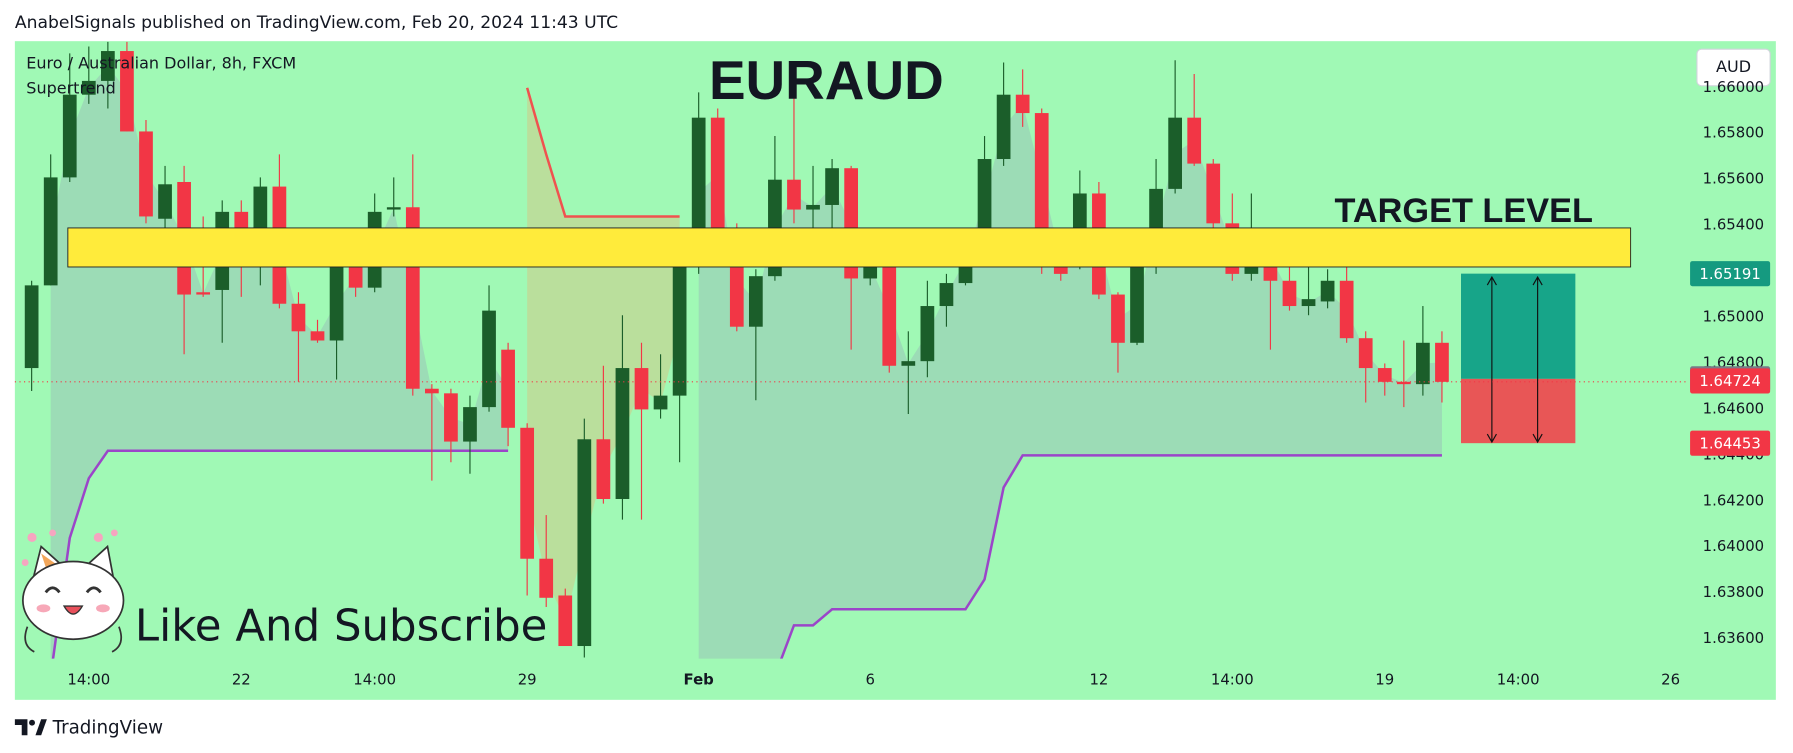 This screenshot has width=1793, height=753. What do you see at coordinates (1098, 679) in the screenshot?
I see `x-tick-label: 12` at bounding box center [1098, 679].